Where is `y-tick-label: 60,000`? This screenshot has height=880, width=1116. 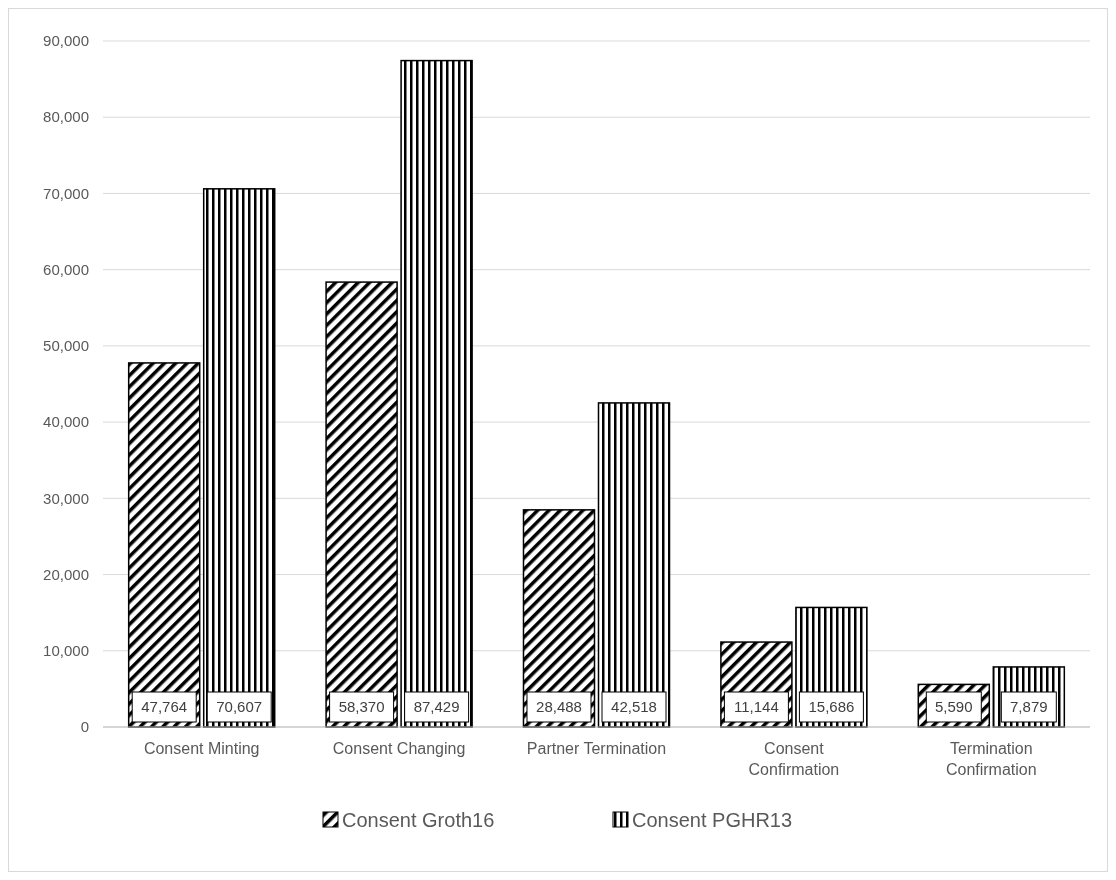
y-tick-label: 60,000 is located at coordinates (66, 269).